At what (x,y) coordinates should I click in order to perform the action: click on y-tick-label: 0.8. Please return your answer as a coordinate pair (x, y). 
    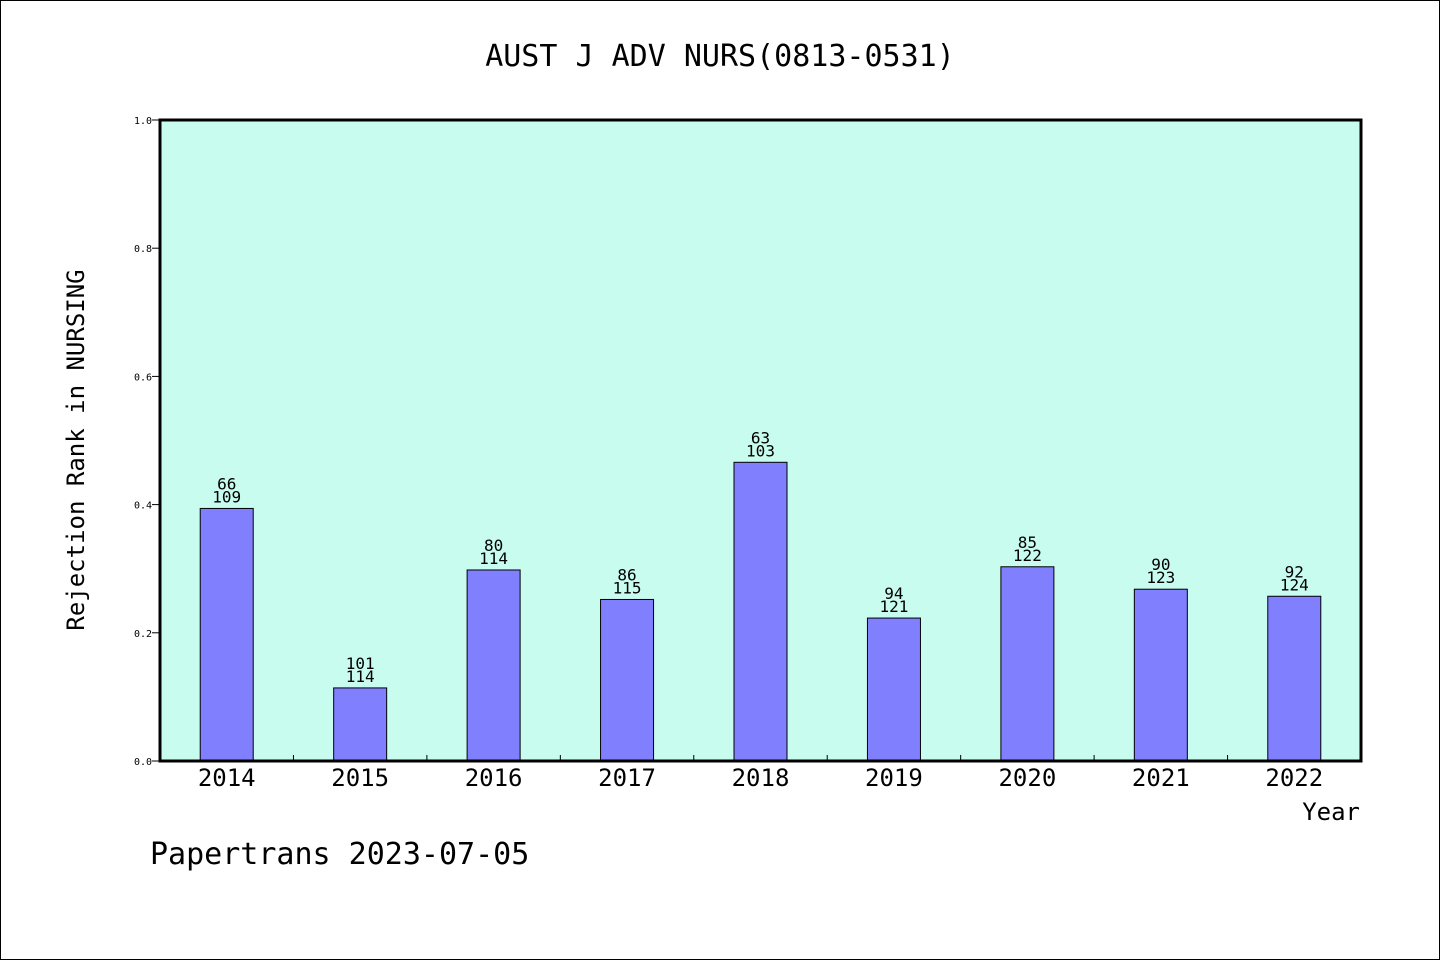
    Looking at the image, I should click on (143, 249).